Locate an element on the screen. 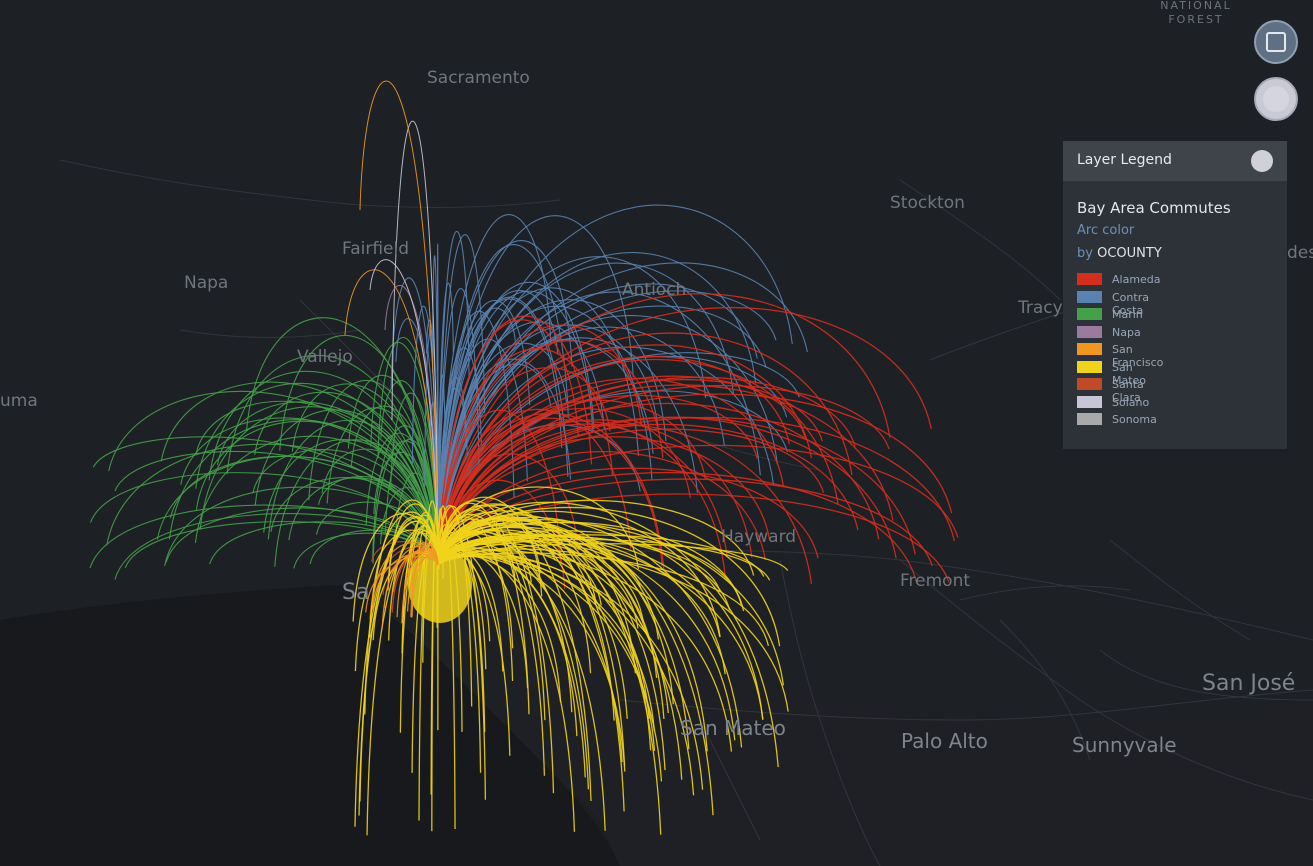 The height and width of the screenshot is (866, 1313). map-label-palo-alto: Palo Alto is located at coordinates (944, 741).